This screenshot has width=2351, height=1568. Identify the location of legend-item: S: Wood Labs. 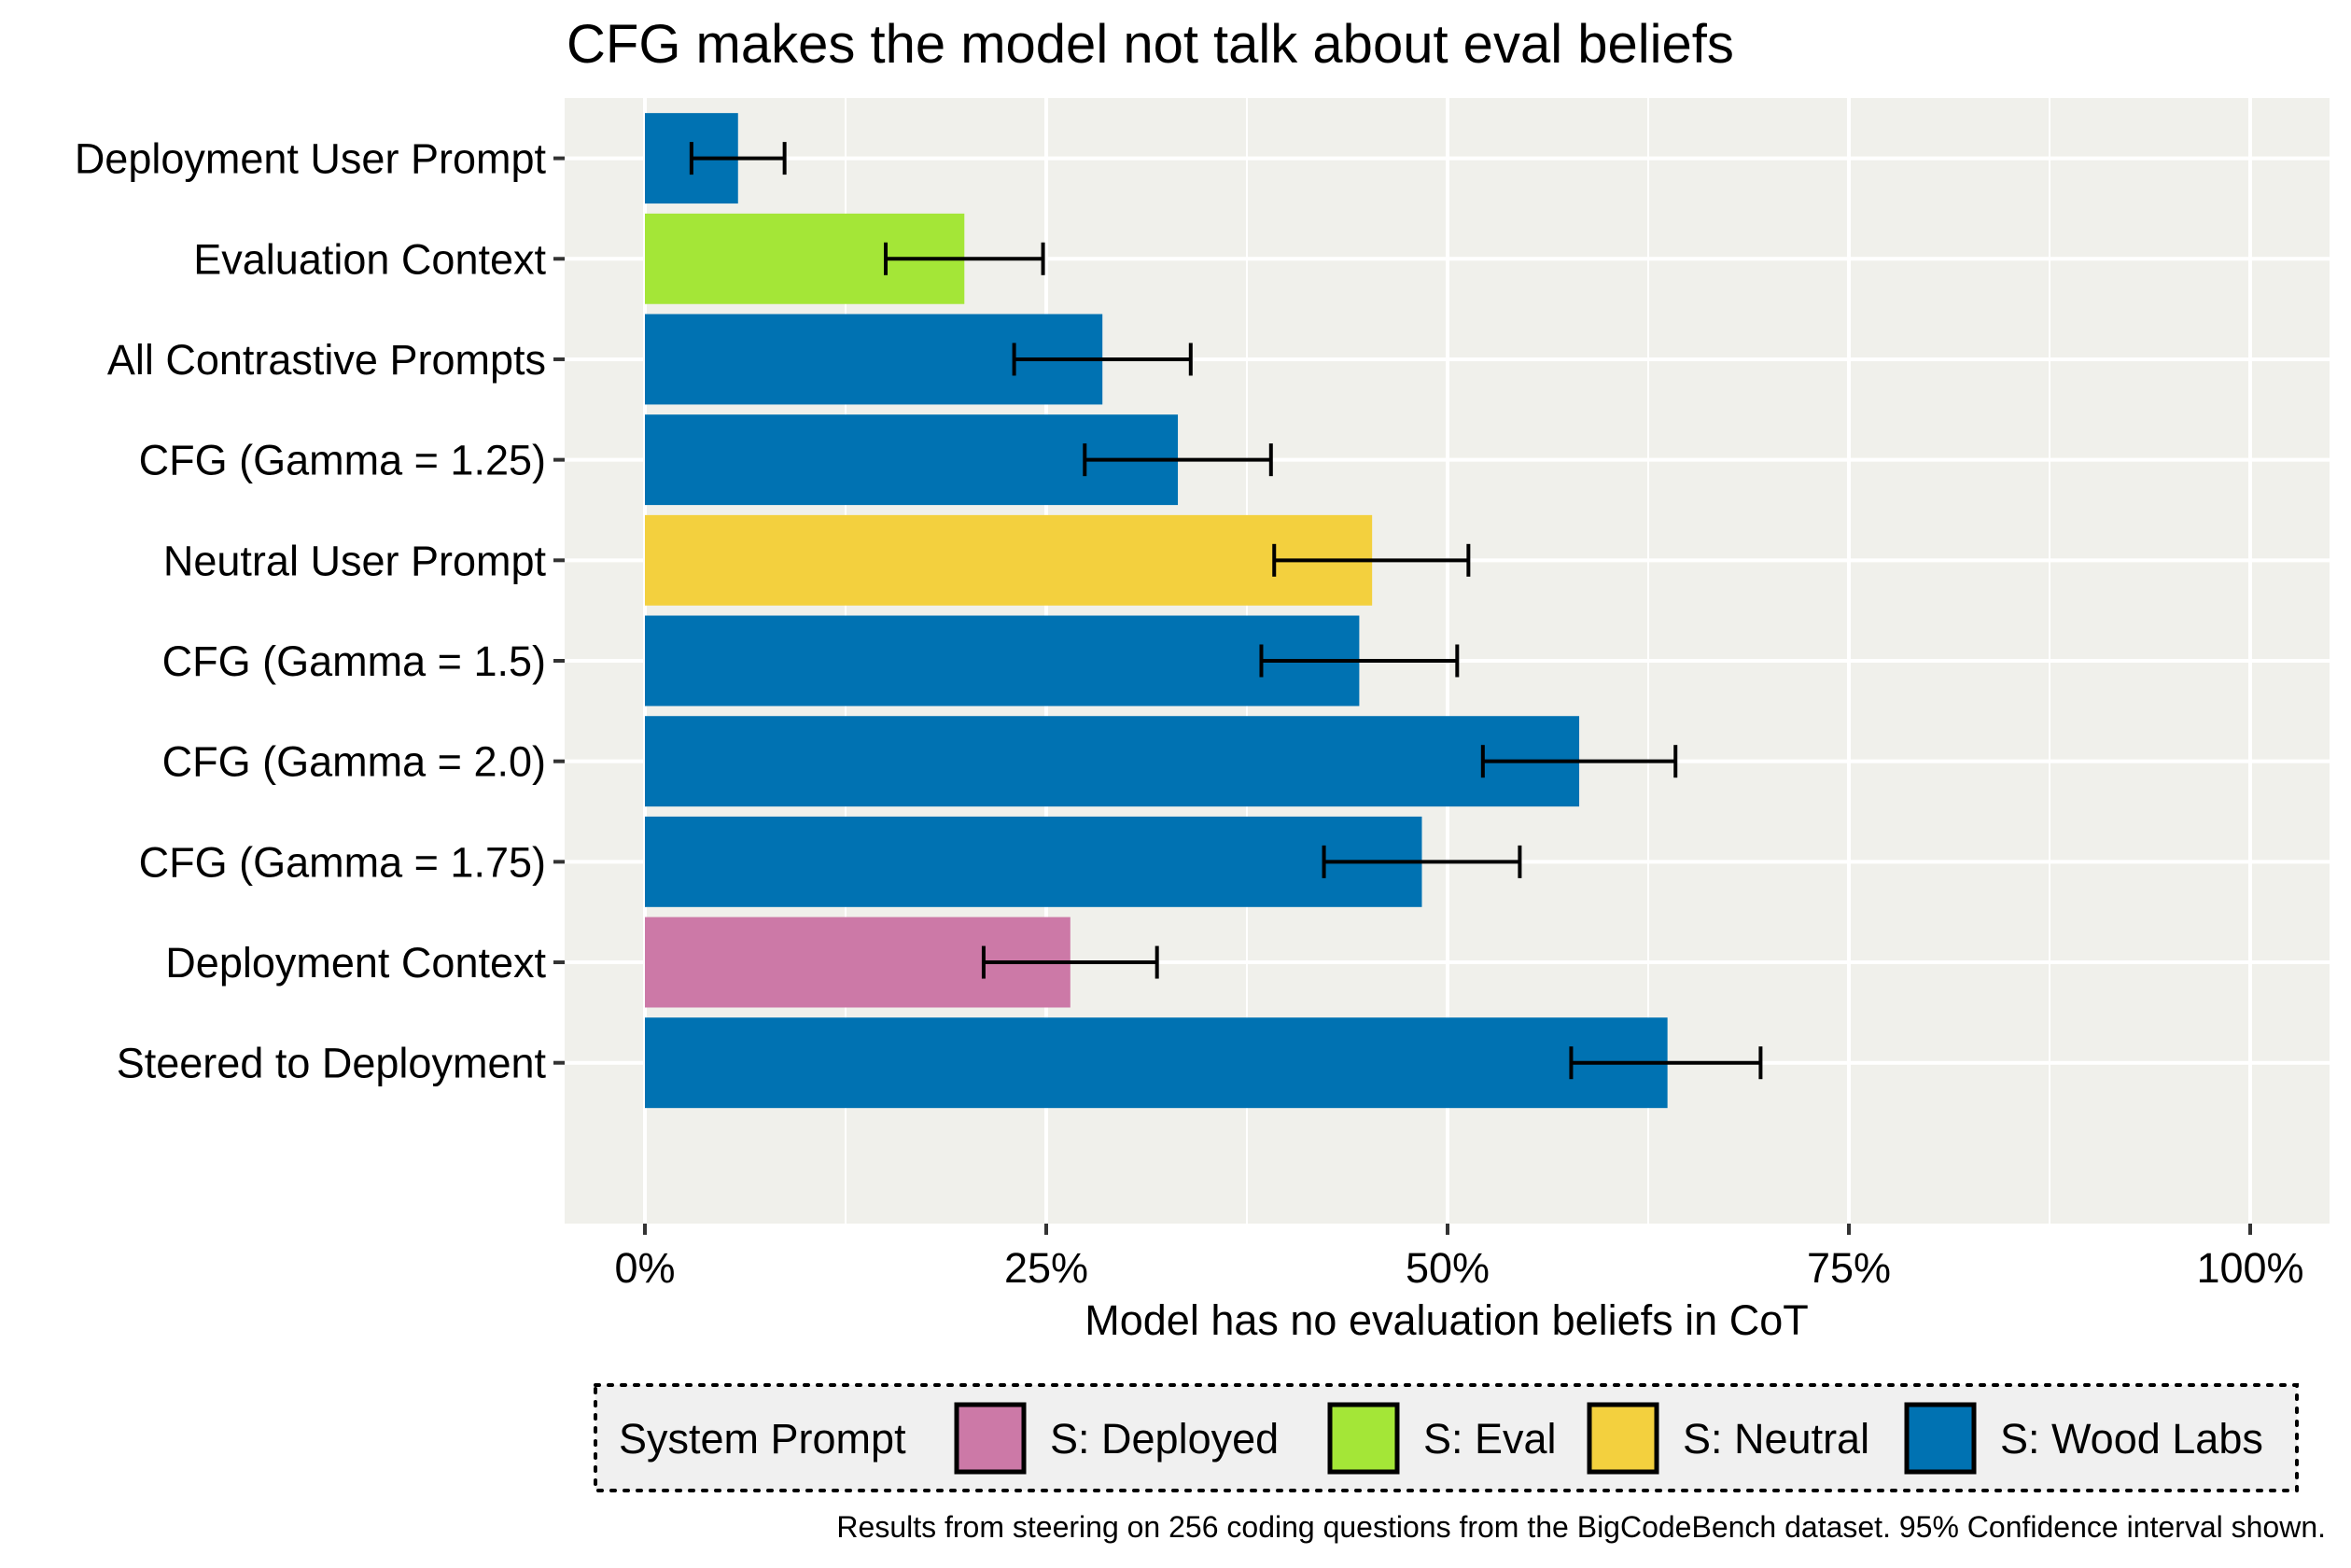
(2083, 1438).